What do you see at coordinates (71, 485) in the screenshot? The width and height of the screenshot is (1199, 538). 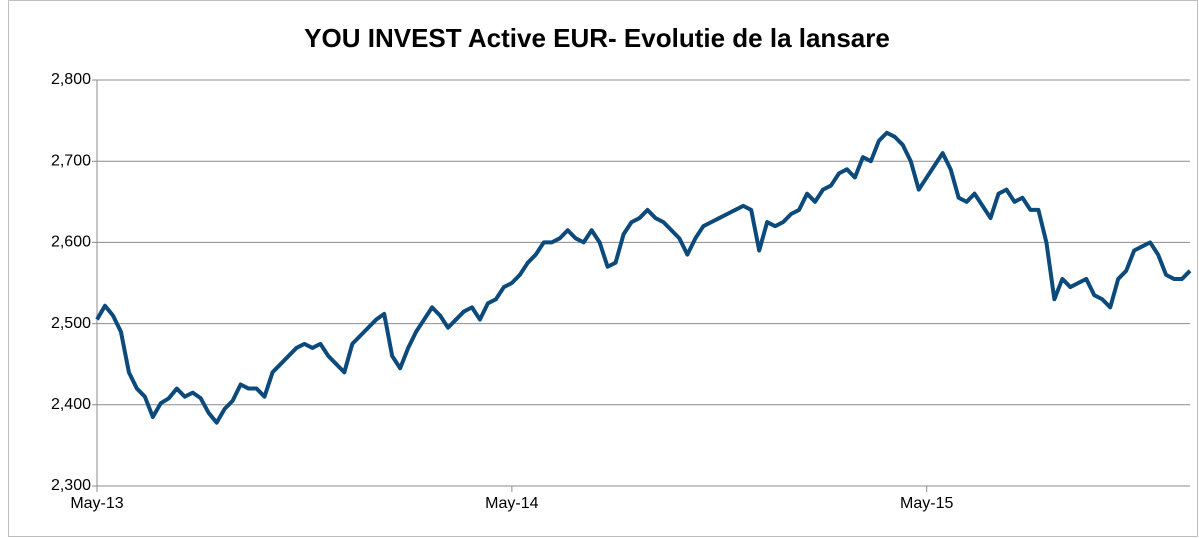 I see `y-tick-label: 2,300` at bounding box center [71, 485].